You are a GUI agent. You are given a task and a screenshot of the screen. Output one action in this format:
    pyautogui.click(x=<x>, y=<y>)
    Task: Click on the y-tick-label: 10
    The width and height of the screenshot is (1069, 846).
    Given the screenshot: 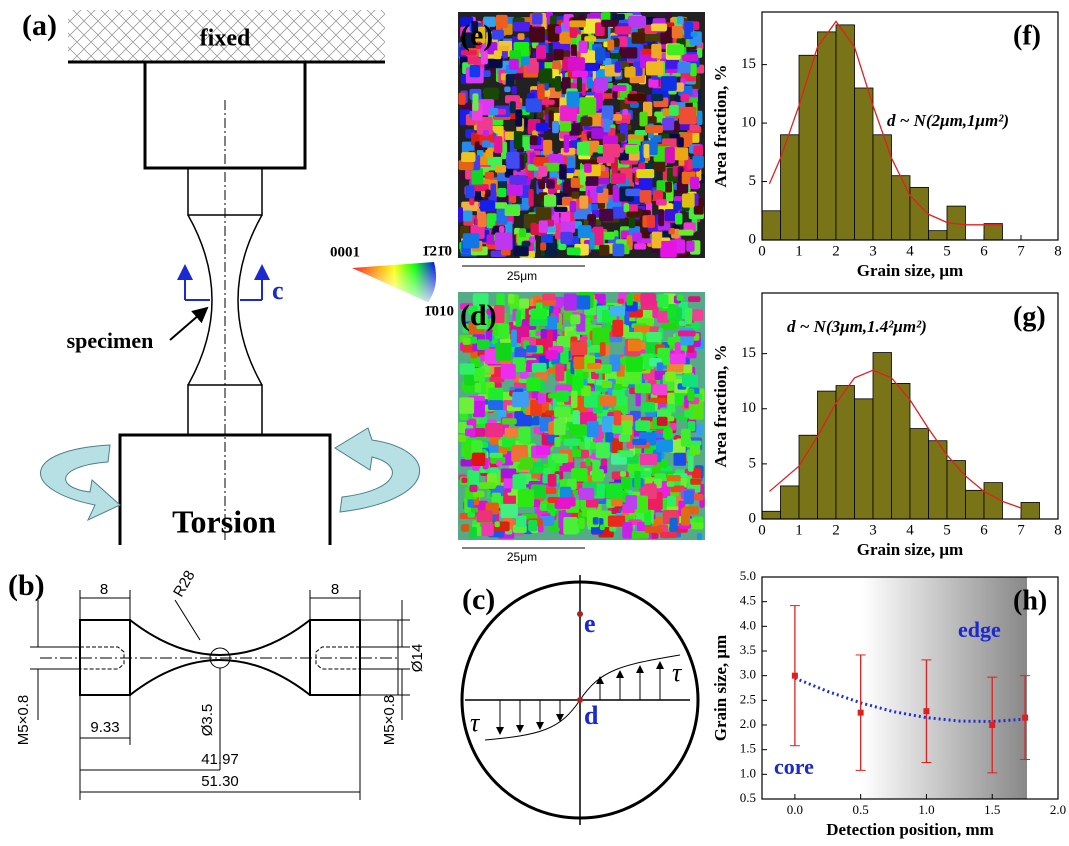 What is the action you would take?
    pyautogui.click(x=748, y=123)
    